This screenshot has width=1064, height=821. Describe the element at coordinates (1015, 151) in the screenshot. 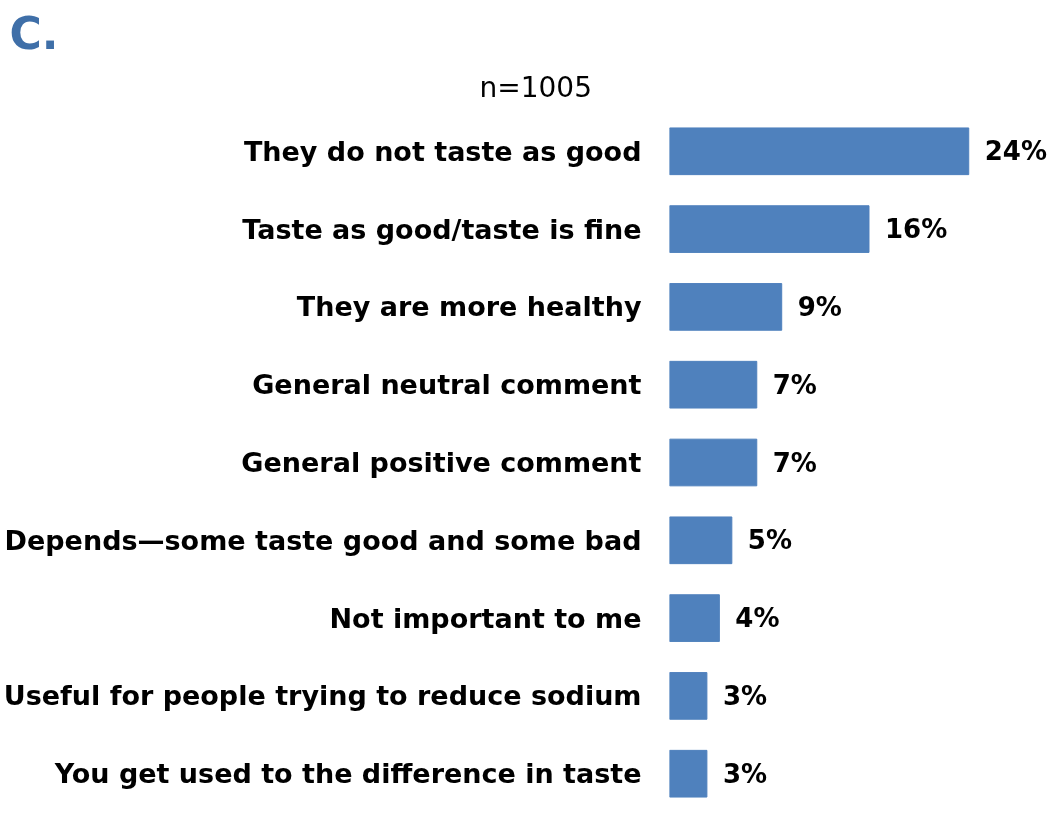

I see `data-label: 24%` at that location.